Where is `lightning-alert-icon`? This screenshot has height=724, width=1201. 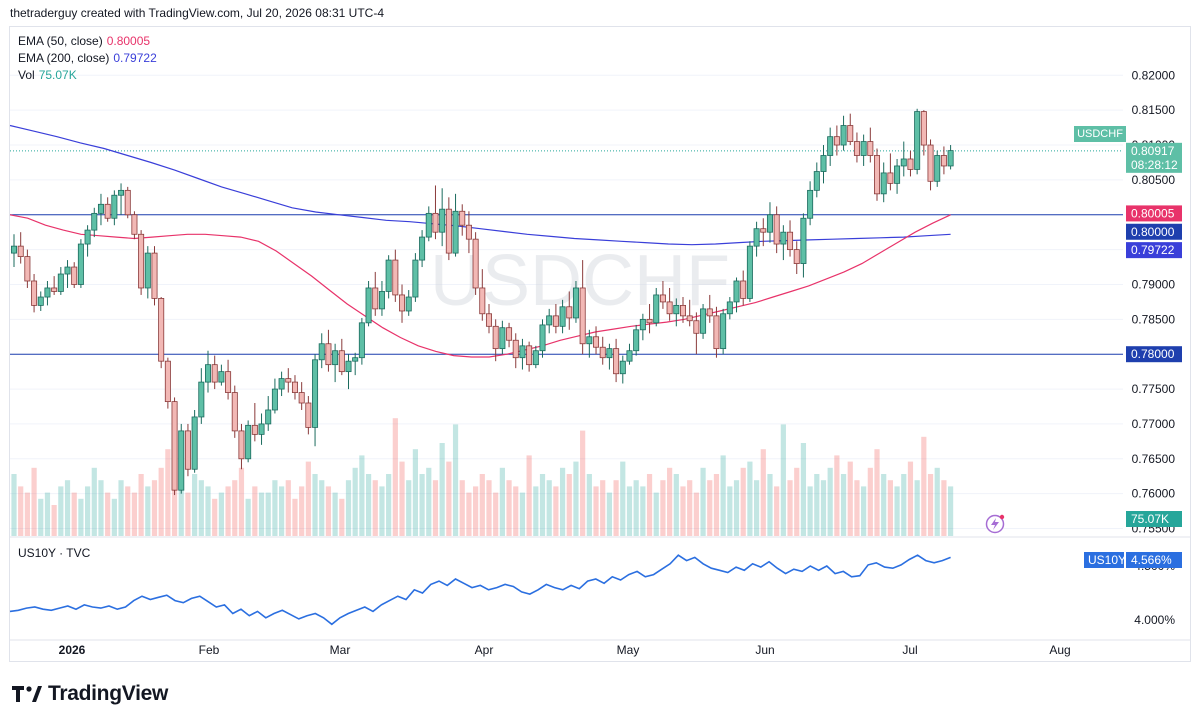 lightning-alert-icon is located at coordinates (995, 524).